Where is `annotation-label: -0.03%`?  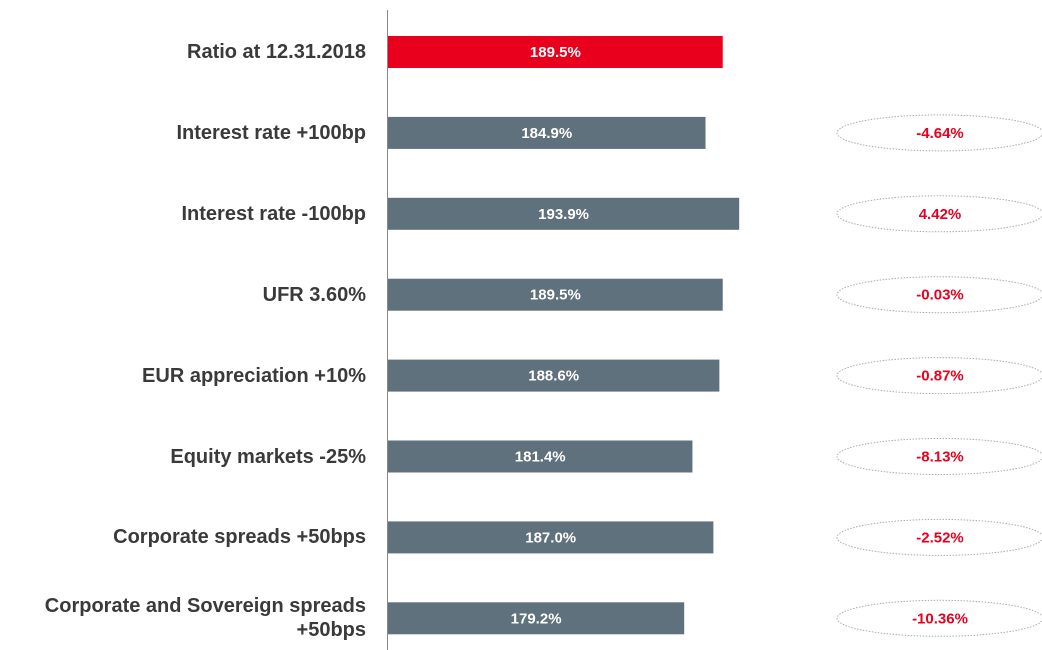
annotation-label: -0.03% is located at coordinates (940, 295).